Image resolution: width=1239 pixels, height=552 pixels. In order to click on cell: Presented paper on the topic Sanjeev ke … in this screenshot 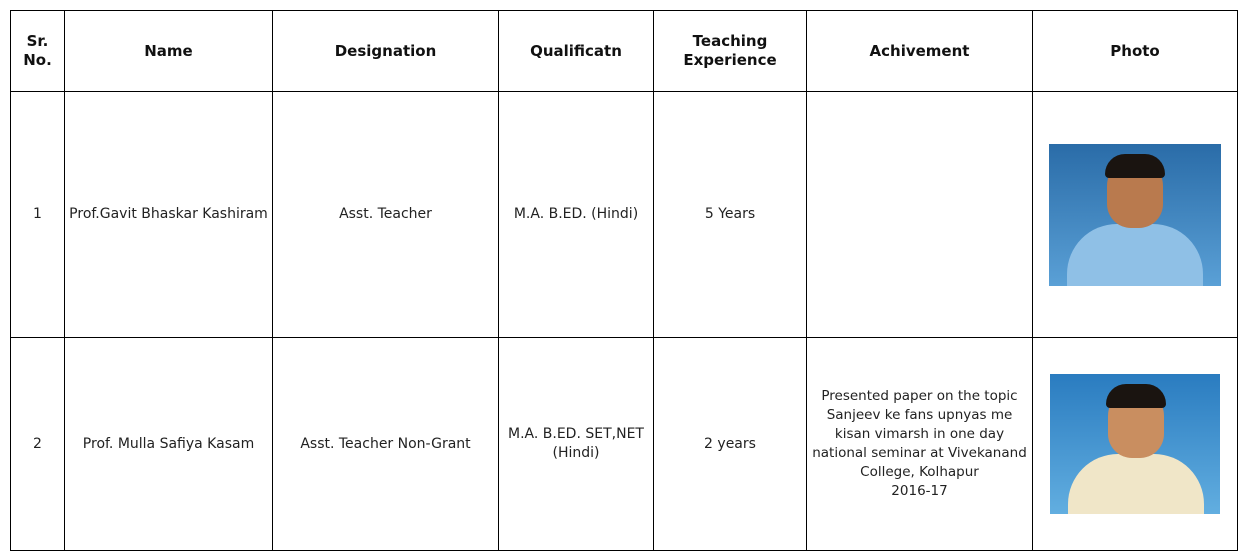, I will do `click(919, 444)`.